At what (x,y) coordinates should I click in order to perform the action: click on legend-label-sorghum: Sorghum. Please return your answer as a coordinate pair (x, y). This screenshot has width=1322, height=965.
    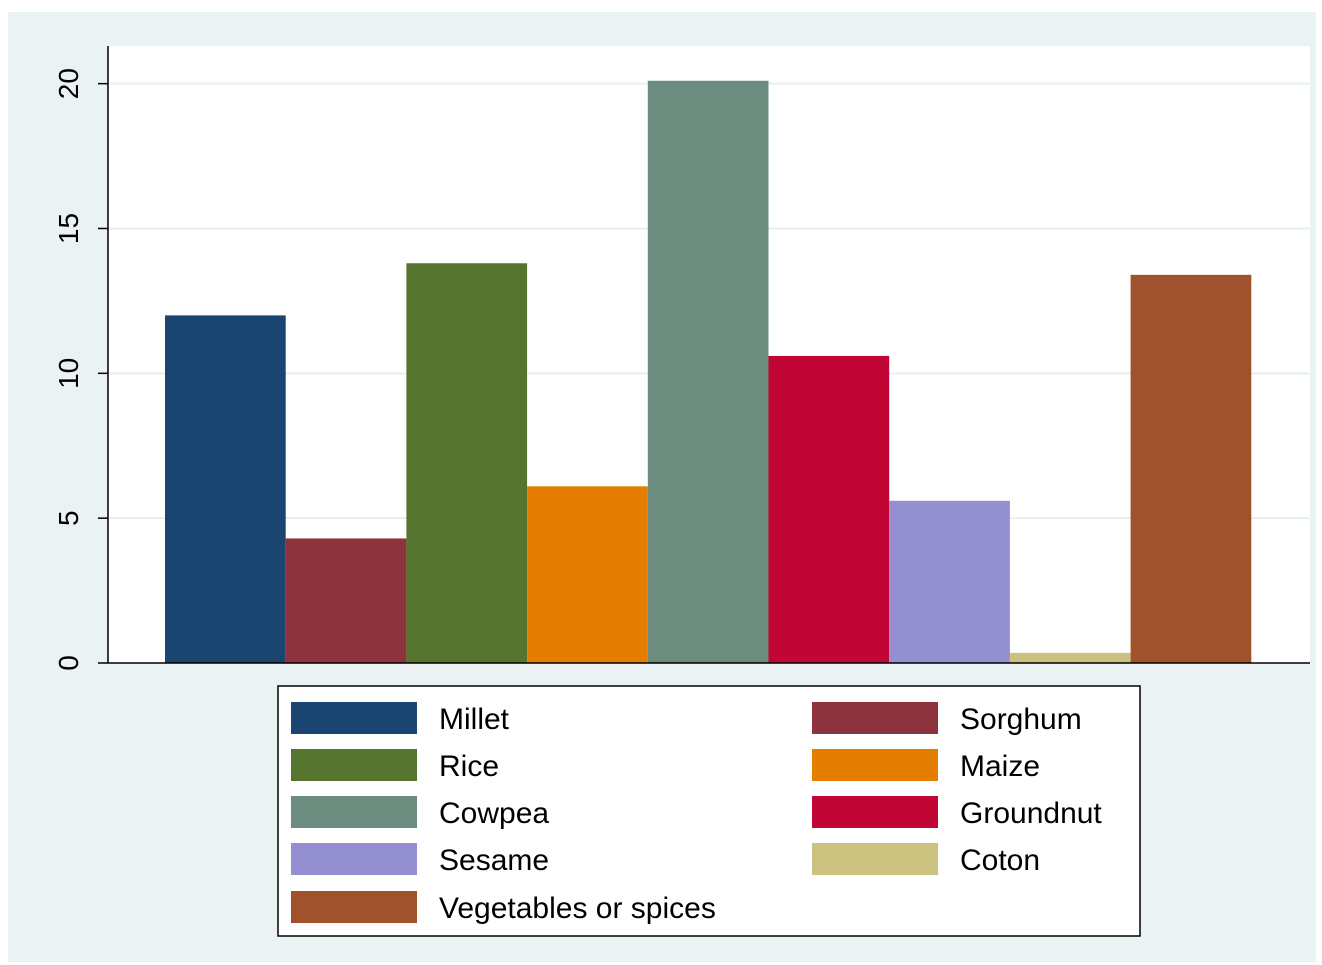
    Looking at the image, I should click on (1021, 719).